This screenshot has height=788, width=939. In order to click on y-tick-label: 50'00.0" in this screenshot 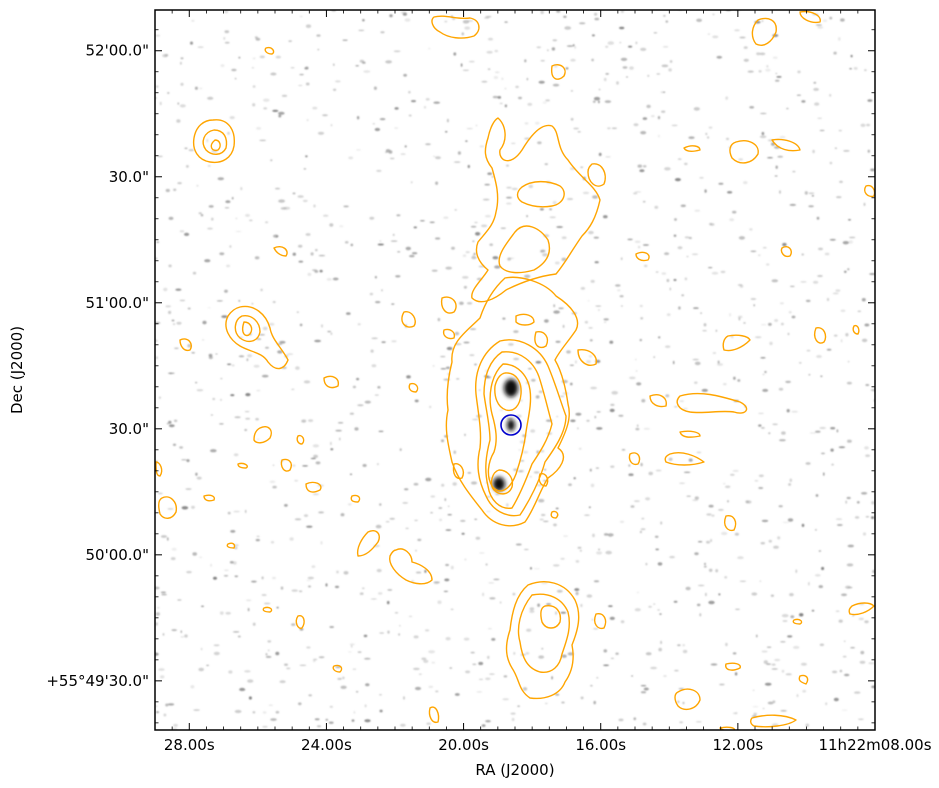, I will do `click(117, 555)`.